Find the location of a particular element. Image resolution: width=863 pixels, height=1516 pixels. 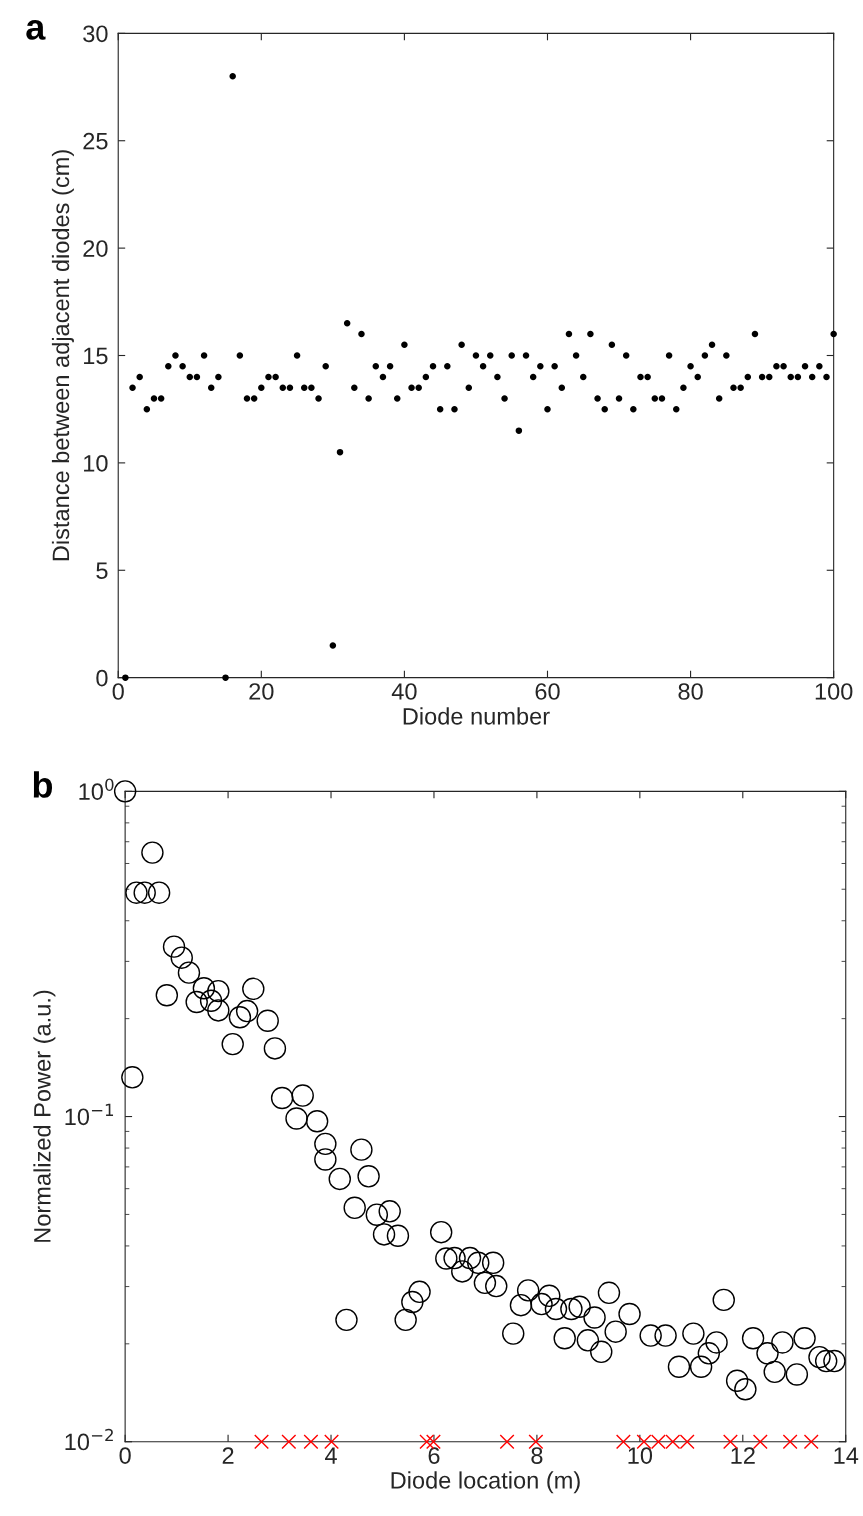

x-tick-label: 40 is located at coordinates (404, 691).